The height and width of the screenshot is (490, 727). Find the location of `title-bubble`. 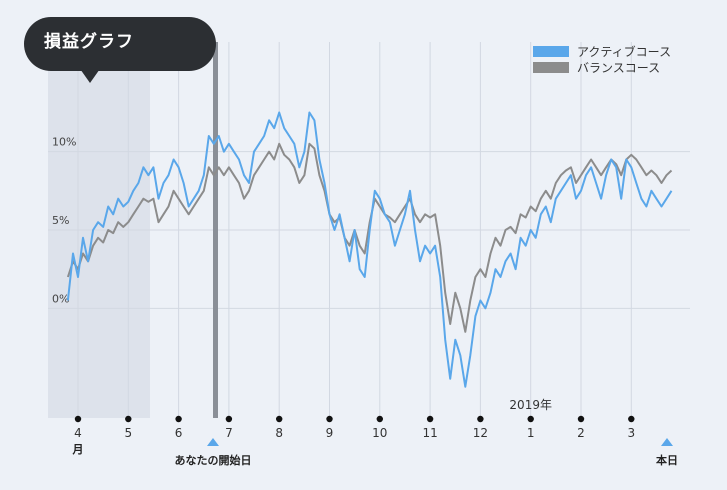

title-bubble is located at coordinates (120, 44).